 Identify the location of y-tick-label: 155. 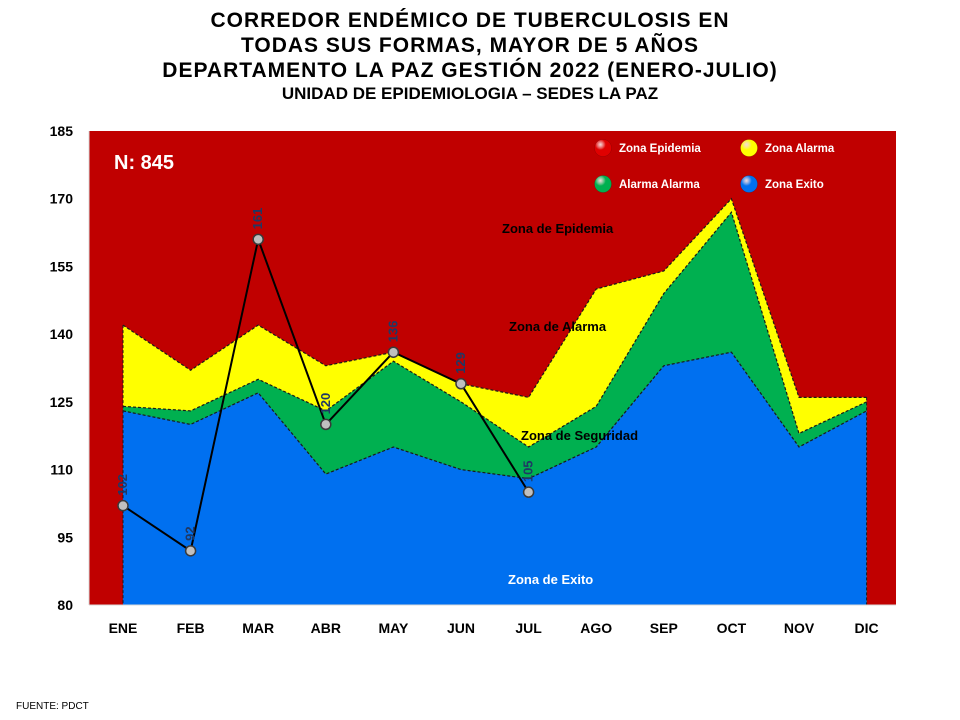
(62, 266).